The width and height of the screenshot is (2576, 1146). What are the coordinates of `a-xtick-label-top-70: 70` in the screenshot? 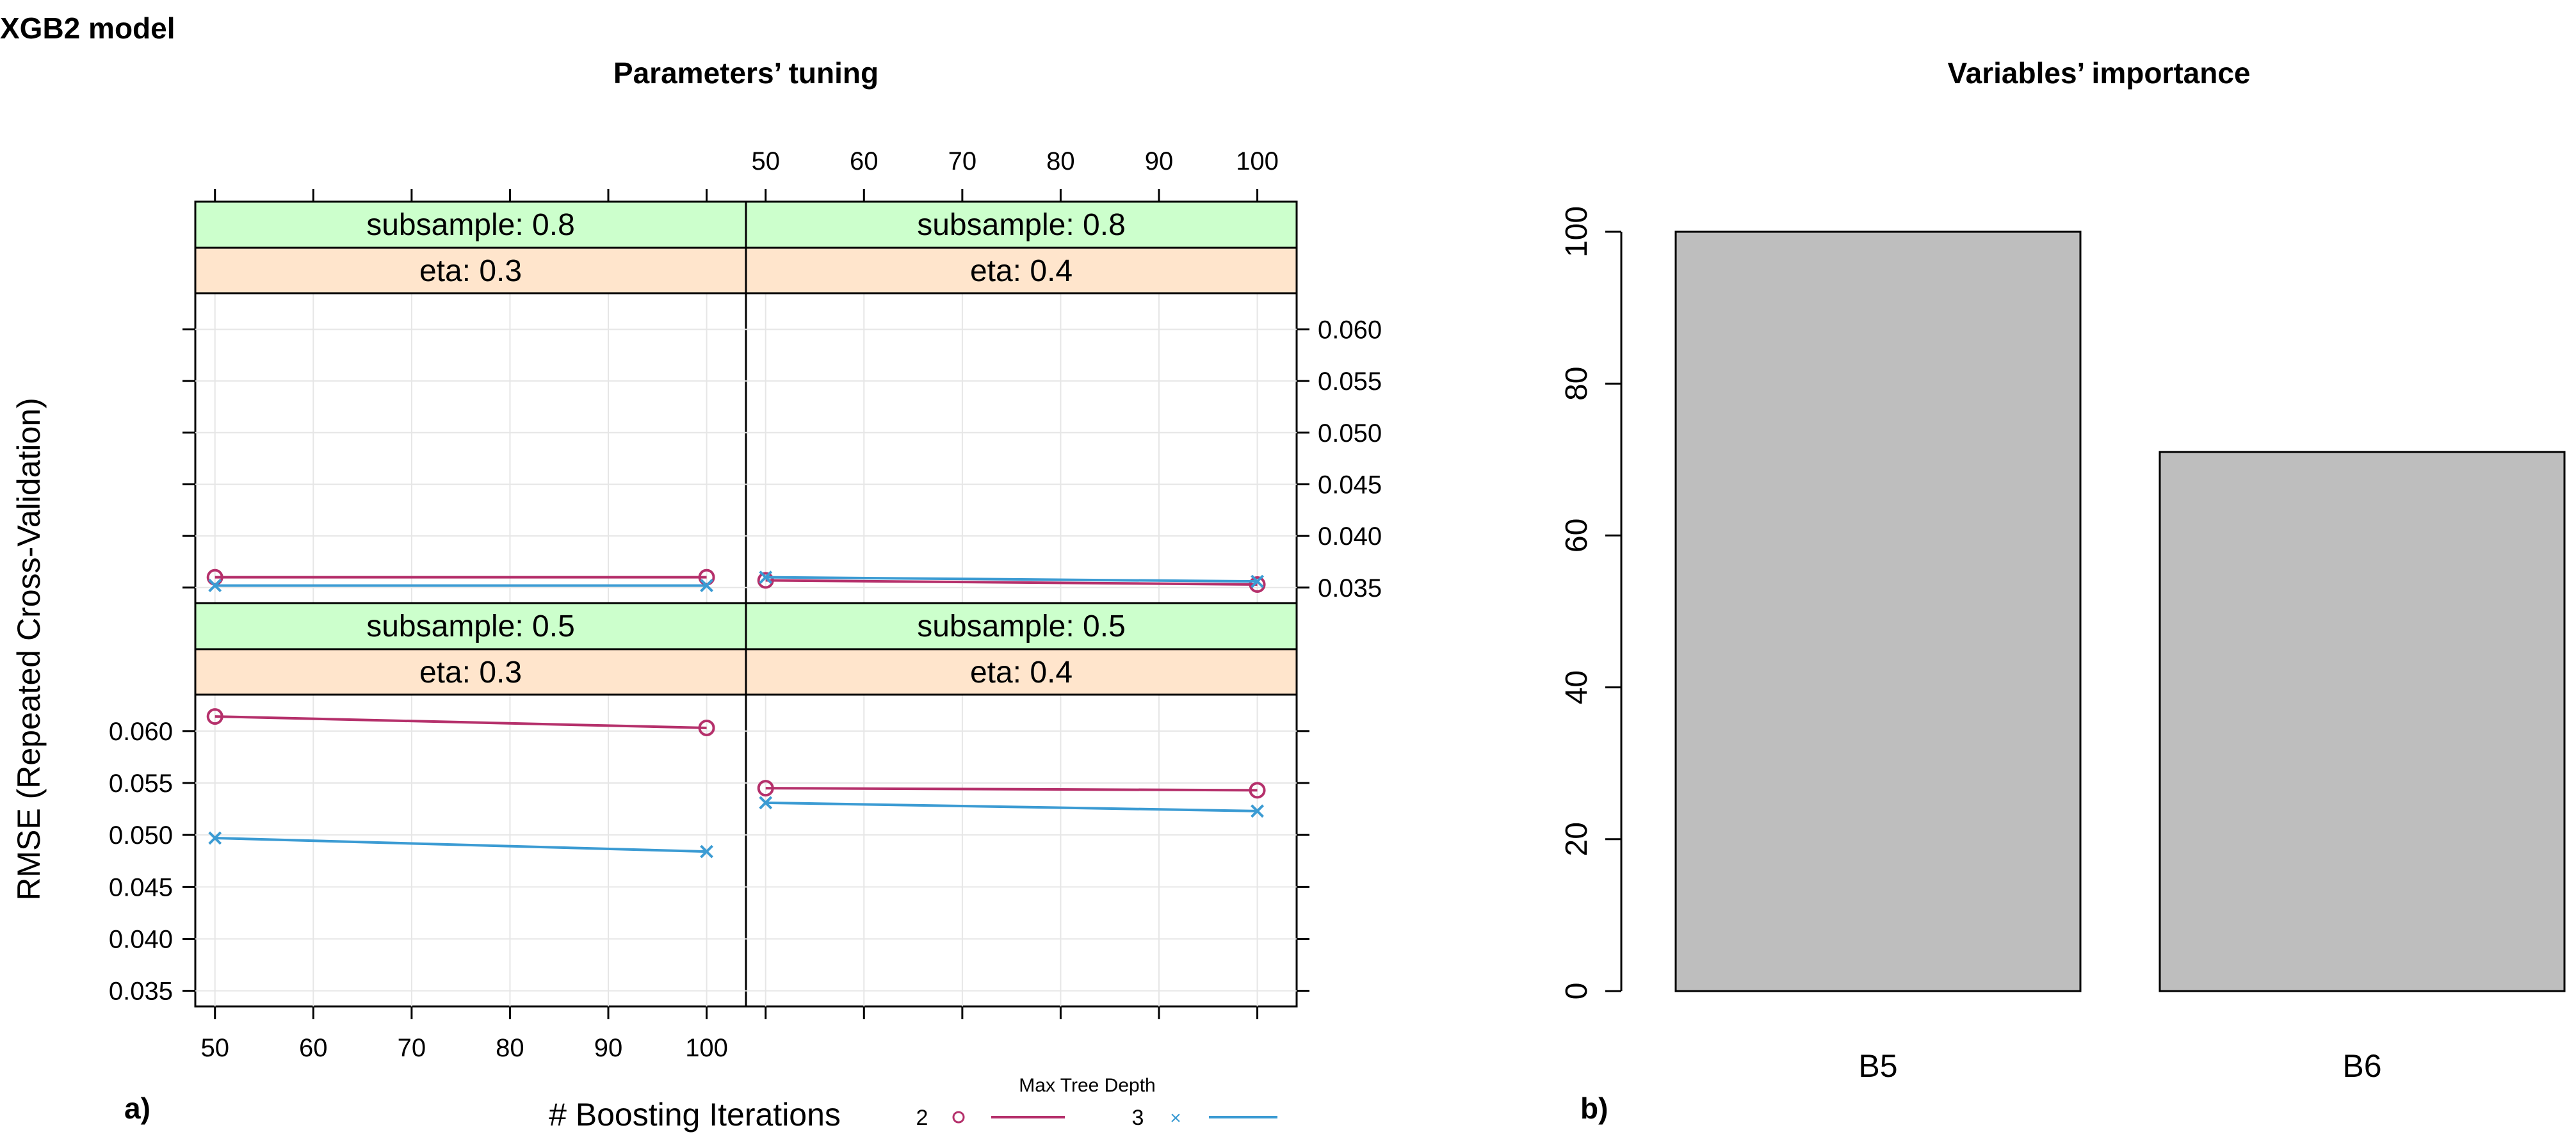 It's located at (962, 161).